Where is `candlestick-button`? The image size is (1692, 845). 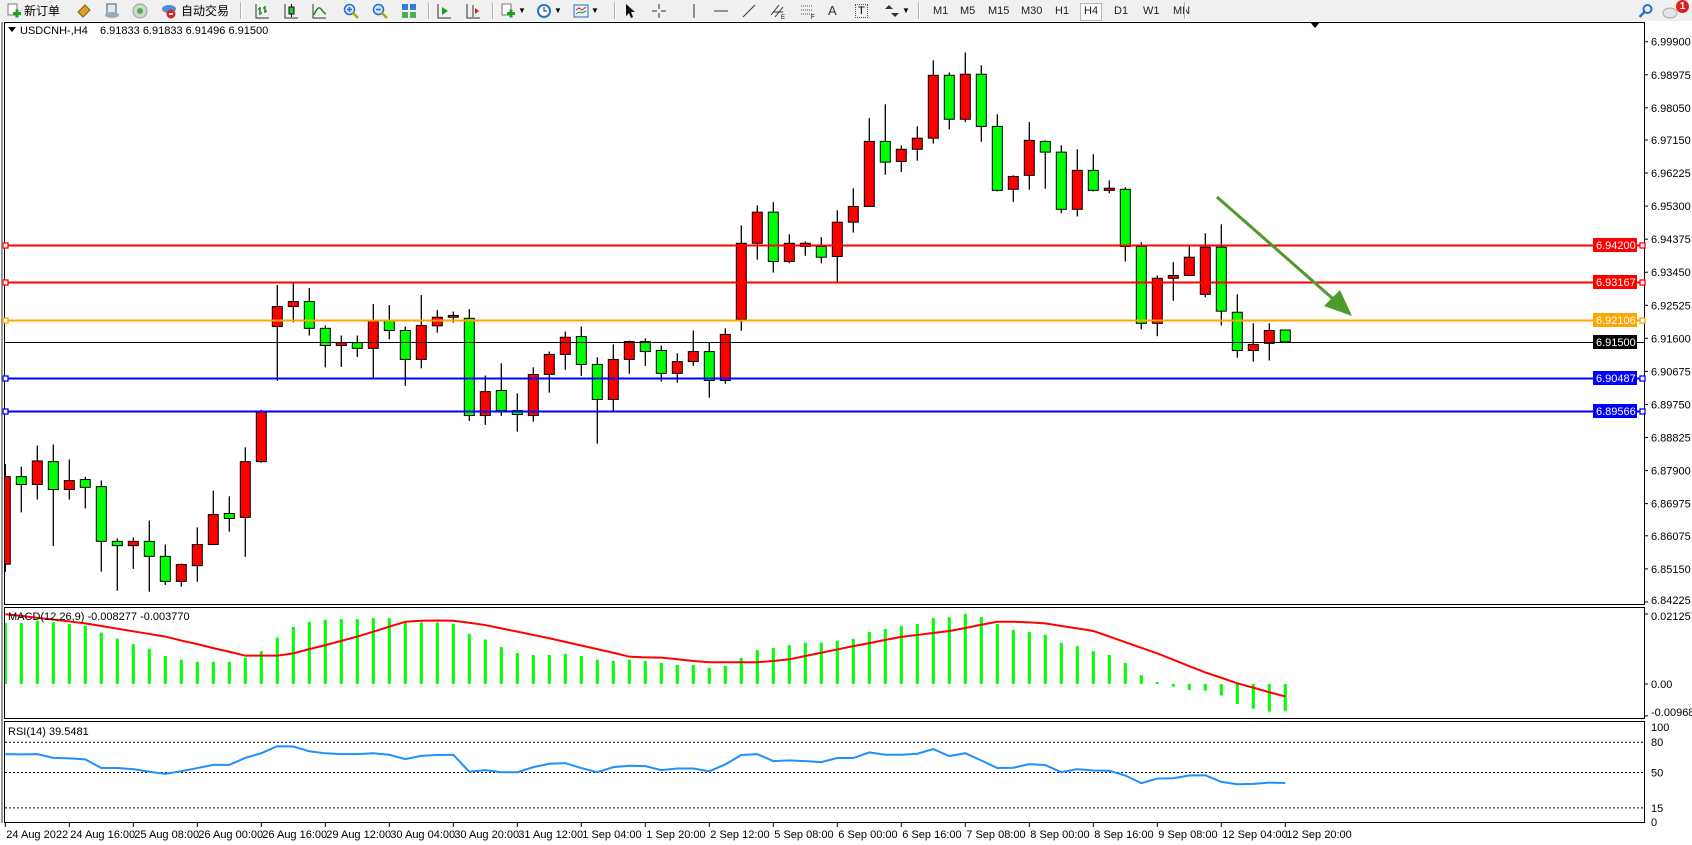 candlestick-button is located at coordinates (291, 10).